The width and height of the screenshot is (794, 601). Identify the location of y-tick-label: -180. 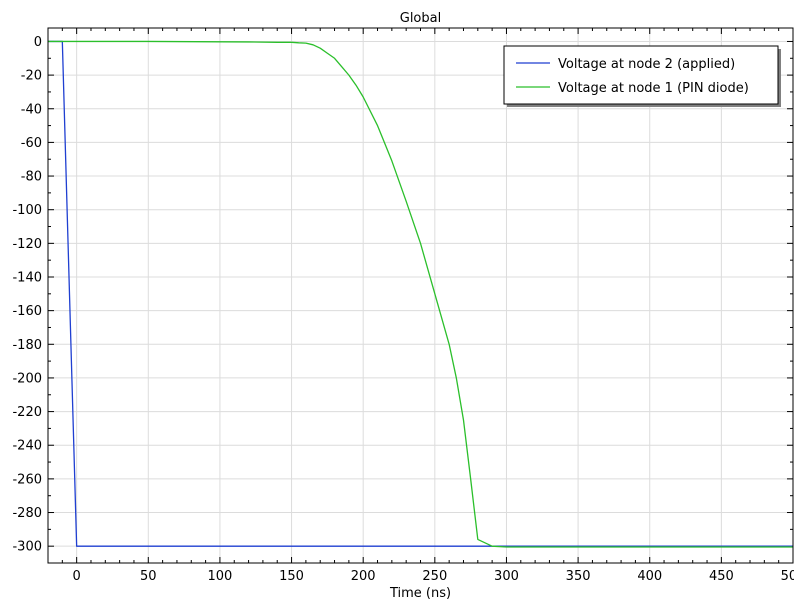
(27, 345).